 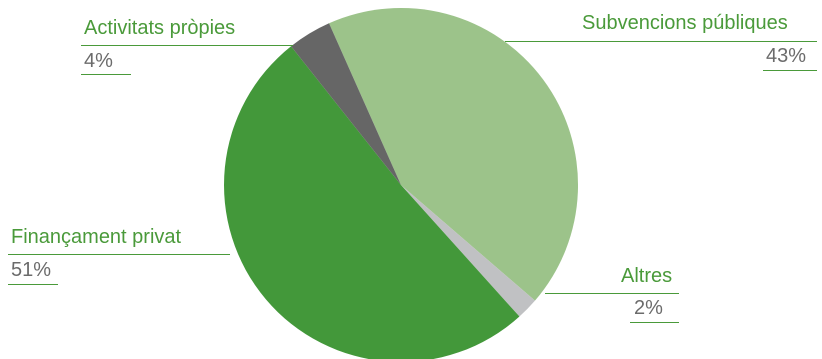 I want to click on underline-financament, so click(x=33, y=284).